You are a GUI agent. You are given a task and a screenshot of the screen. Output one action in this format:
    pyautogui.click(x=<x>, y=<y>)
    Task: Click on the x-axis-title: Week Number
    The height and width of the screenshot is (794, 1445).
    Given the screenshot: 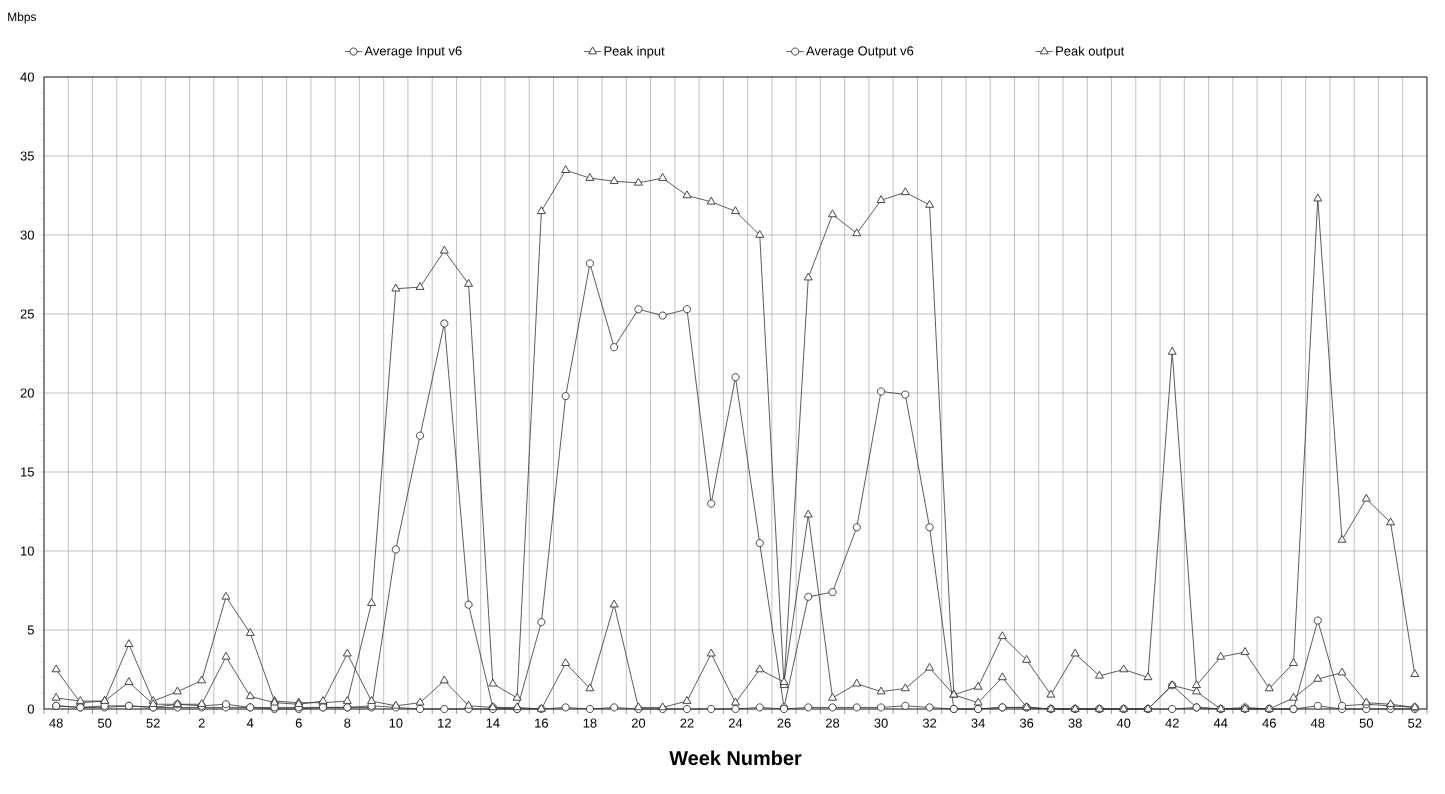 What is the action you would take?
    pyautogui.click(x=735, y=758)
    